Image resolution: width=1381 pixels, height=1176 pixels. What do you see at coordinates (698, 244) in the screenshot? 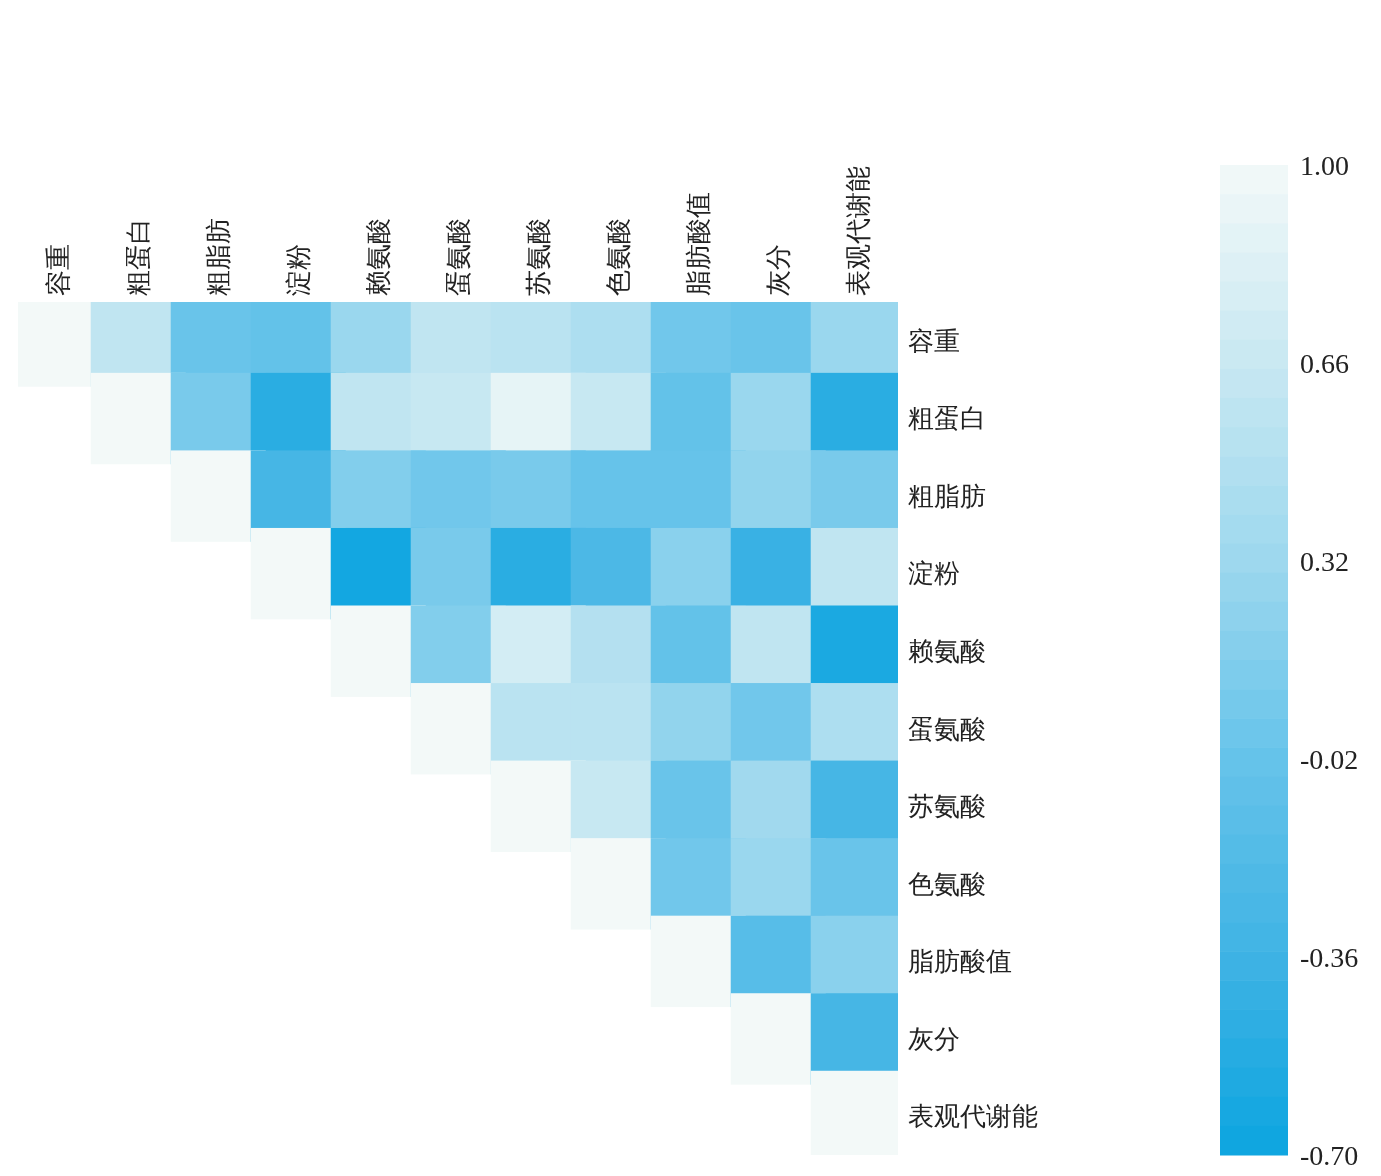
I see `x-tick-label: 脂肪酸值` at bounding box center [698, 244].